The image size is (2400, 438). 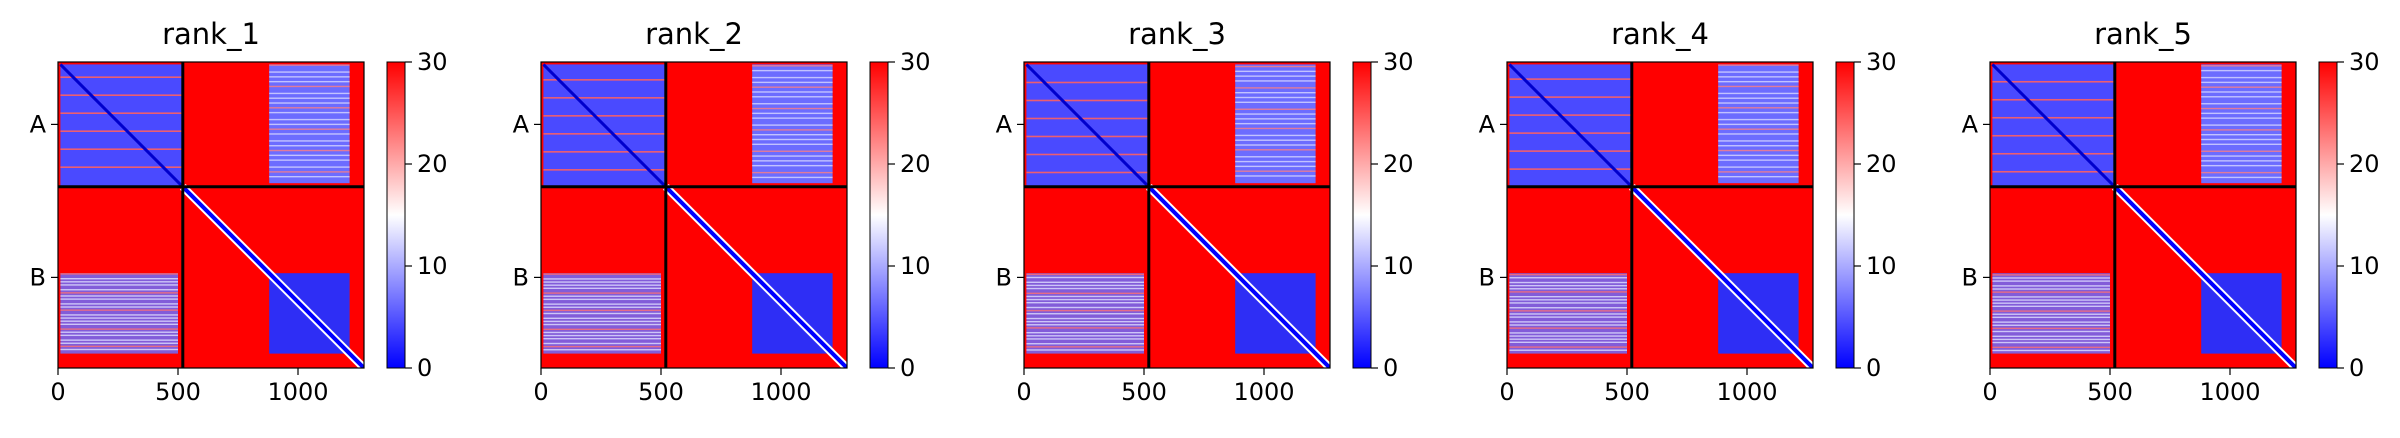 I want to click on panel-title: rank_5, so click(x=2143, y=34).